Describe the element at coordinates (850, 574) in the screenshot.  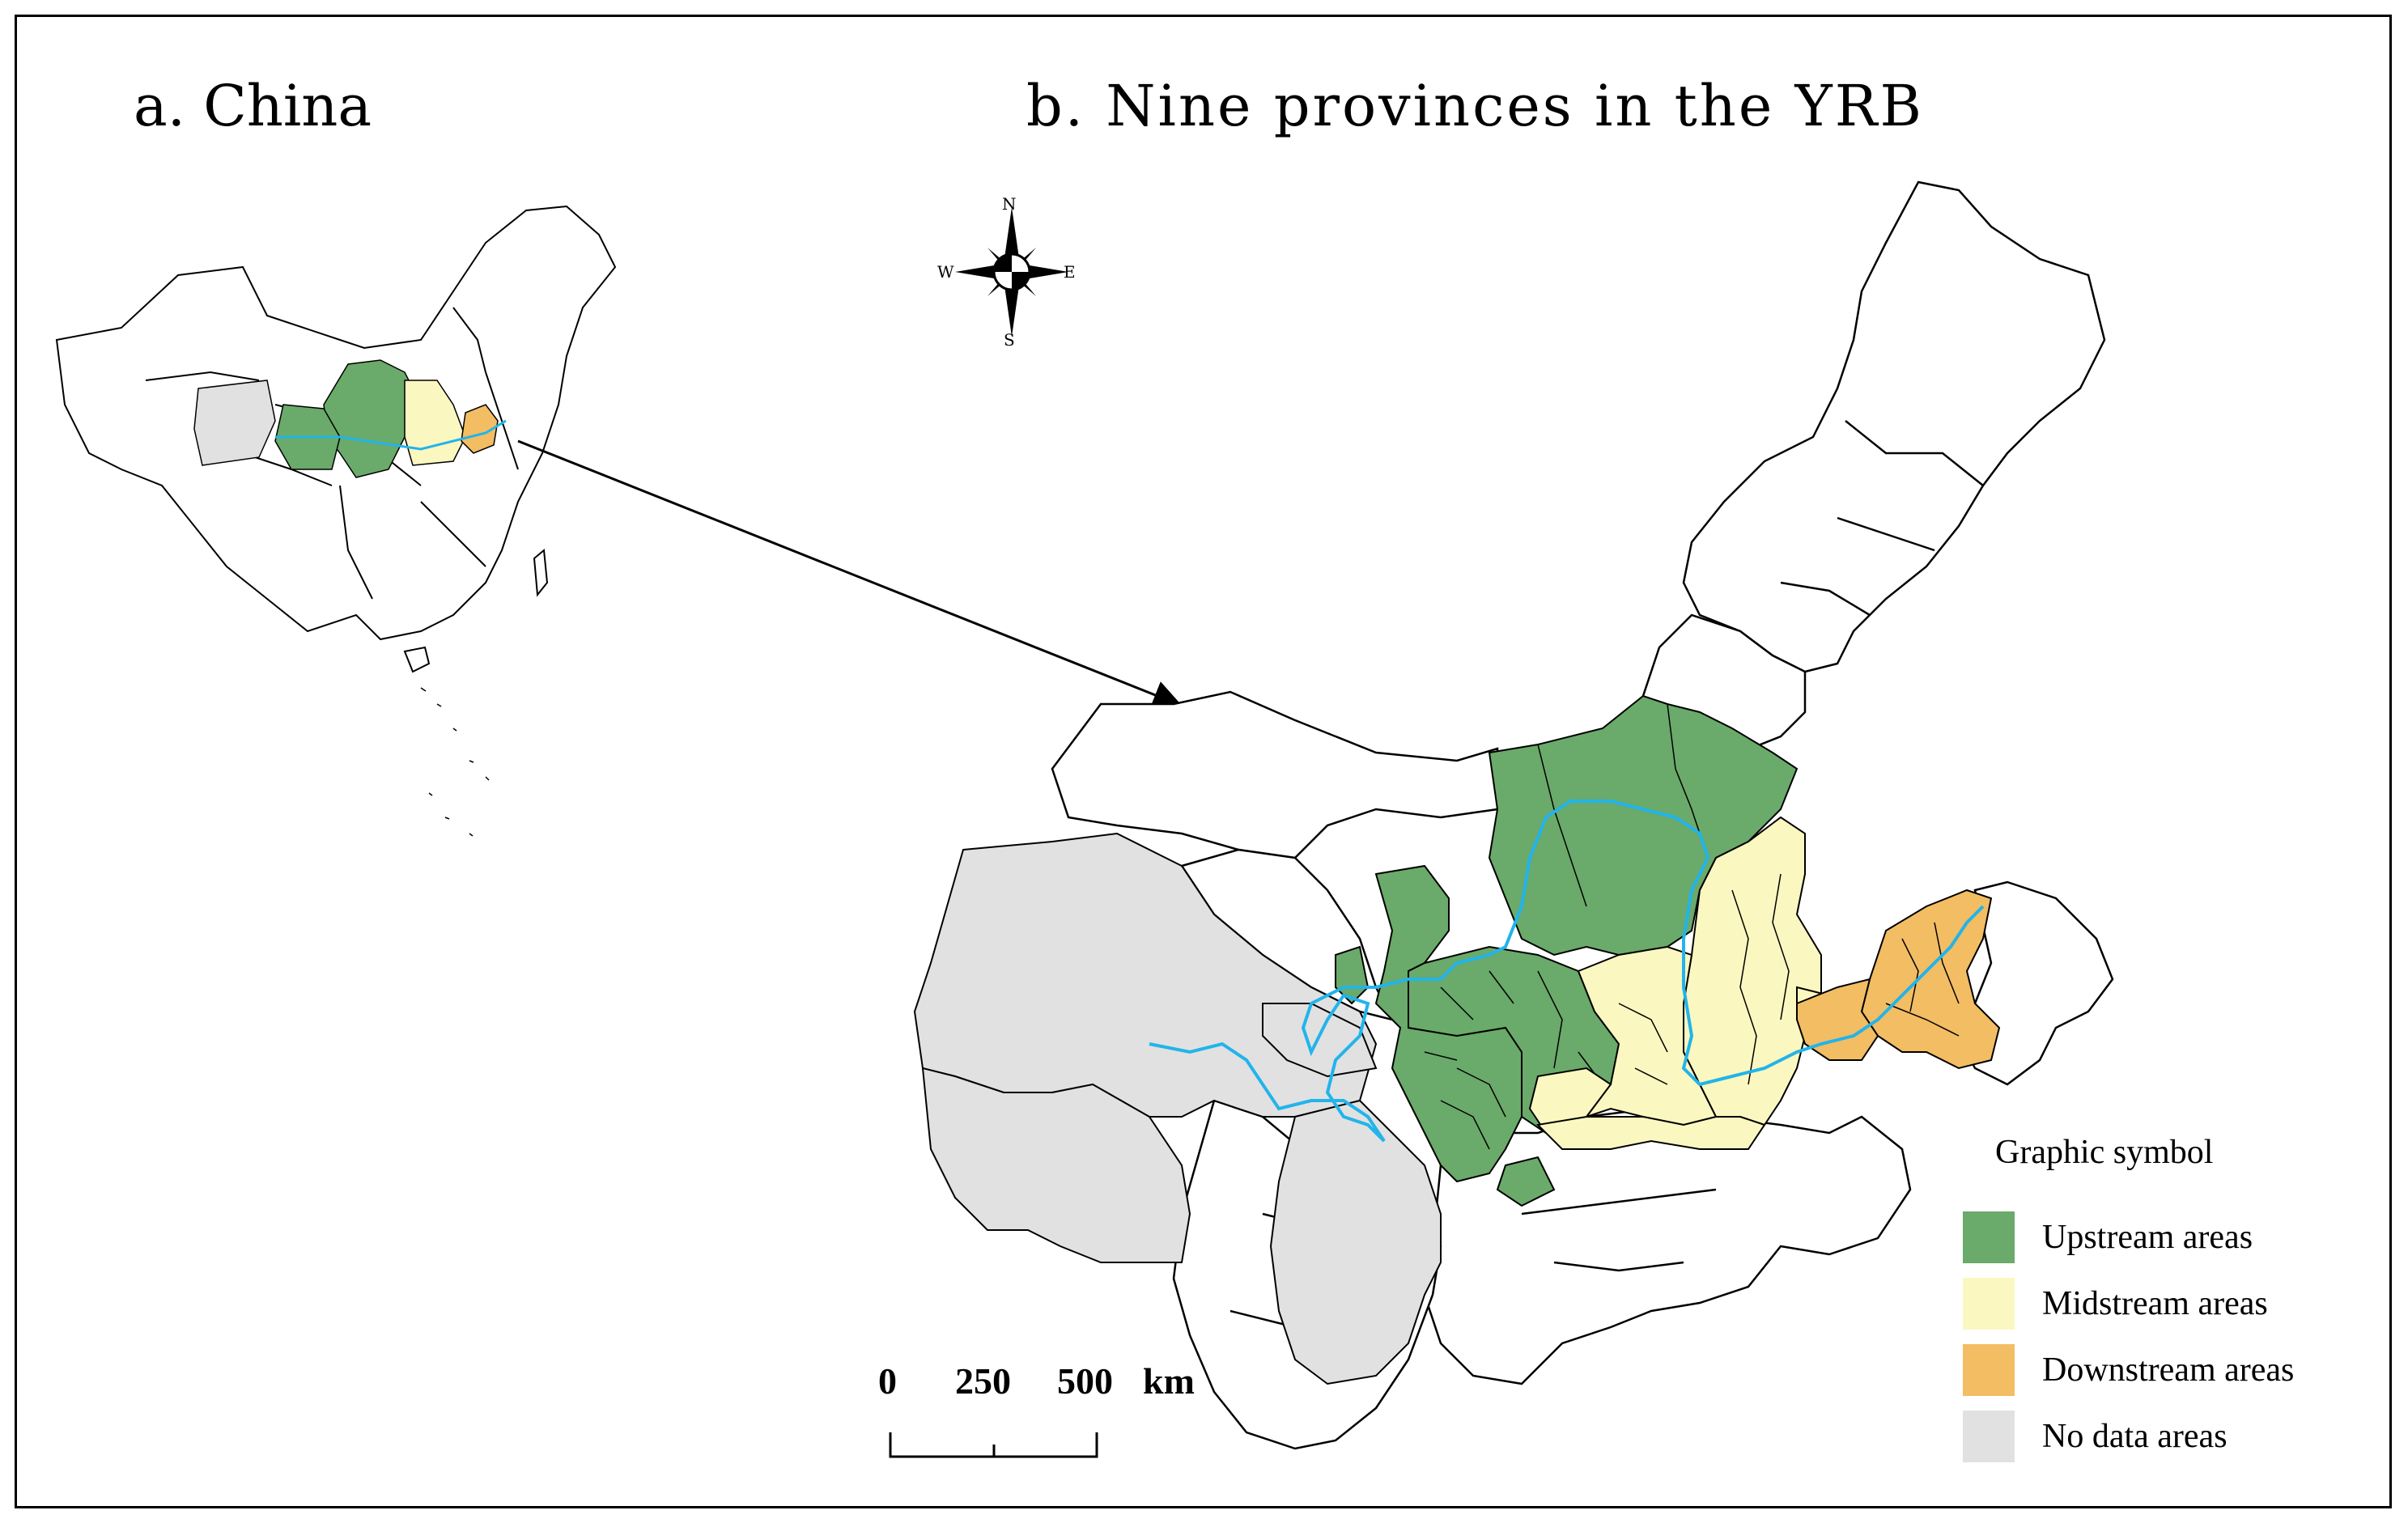
I see `pointer-arrow` at that location.